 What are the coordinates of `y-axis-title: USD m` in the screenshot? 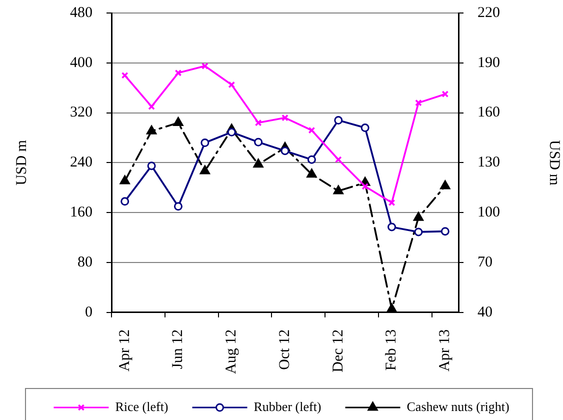 It's located at (22, 163).